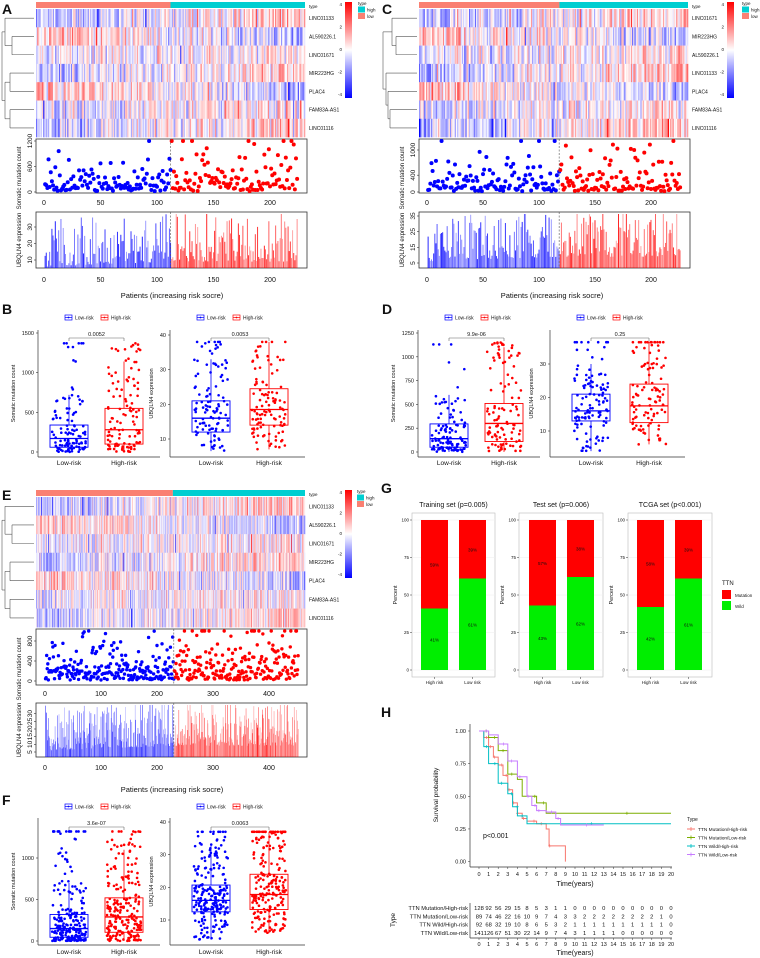 Image resolution: width=760 pixels, height=958 pixels. I want to click on gene-label: AL590226.1, so click(322, 37).